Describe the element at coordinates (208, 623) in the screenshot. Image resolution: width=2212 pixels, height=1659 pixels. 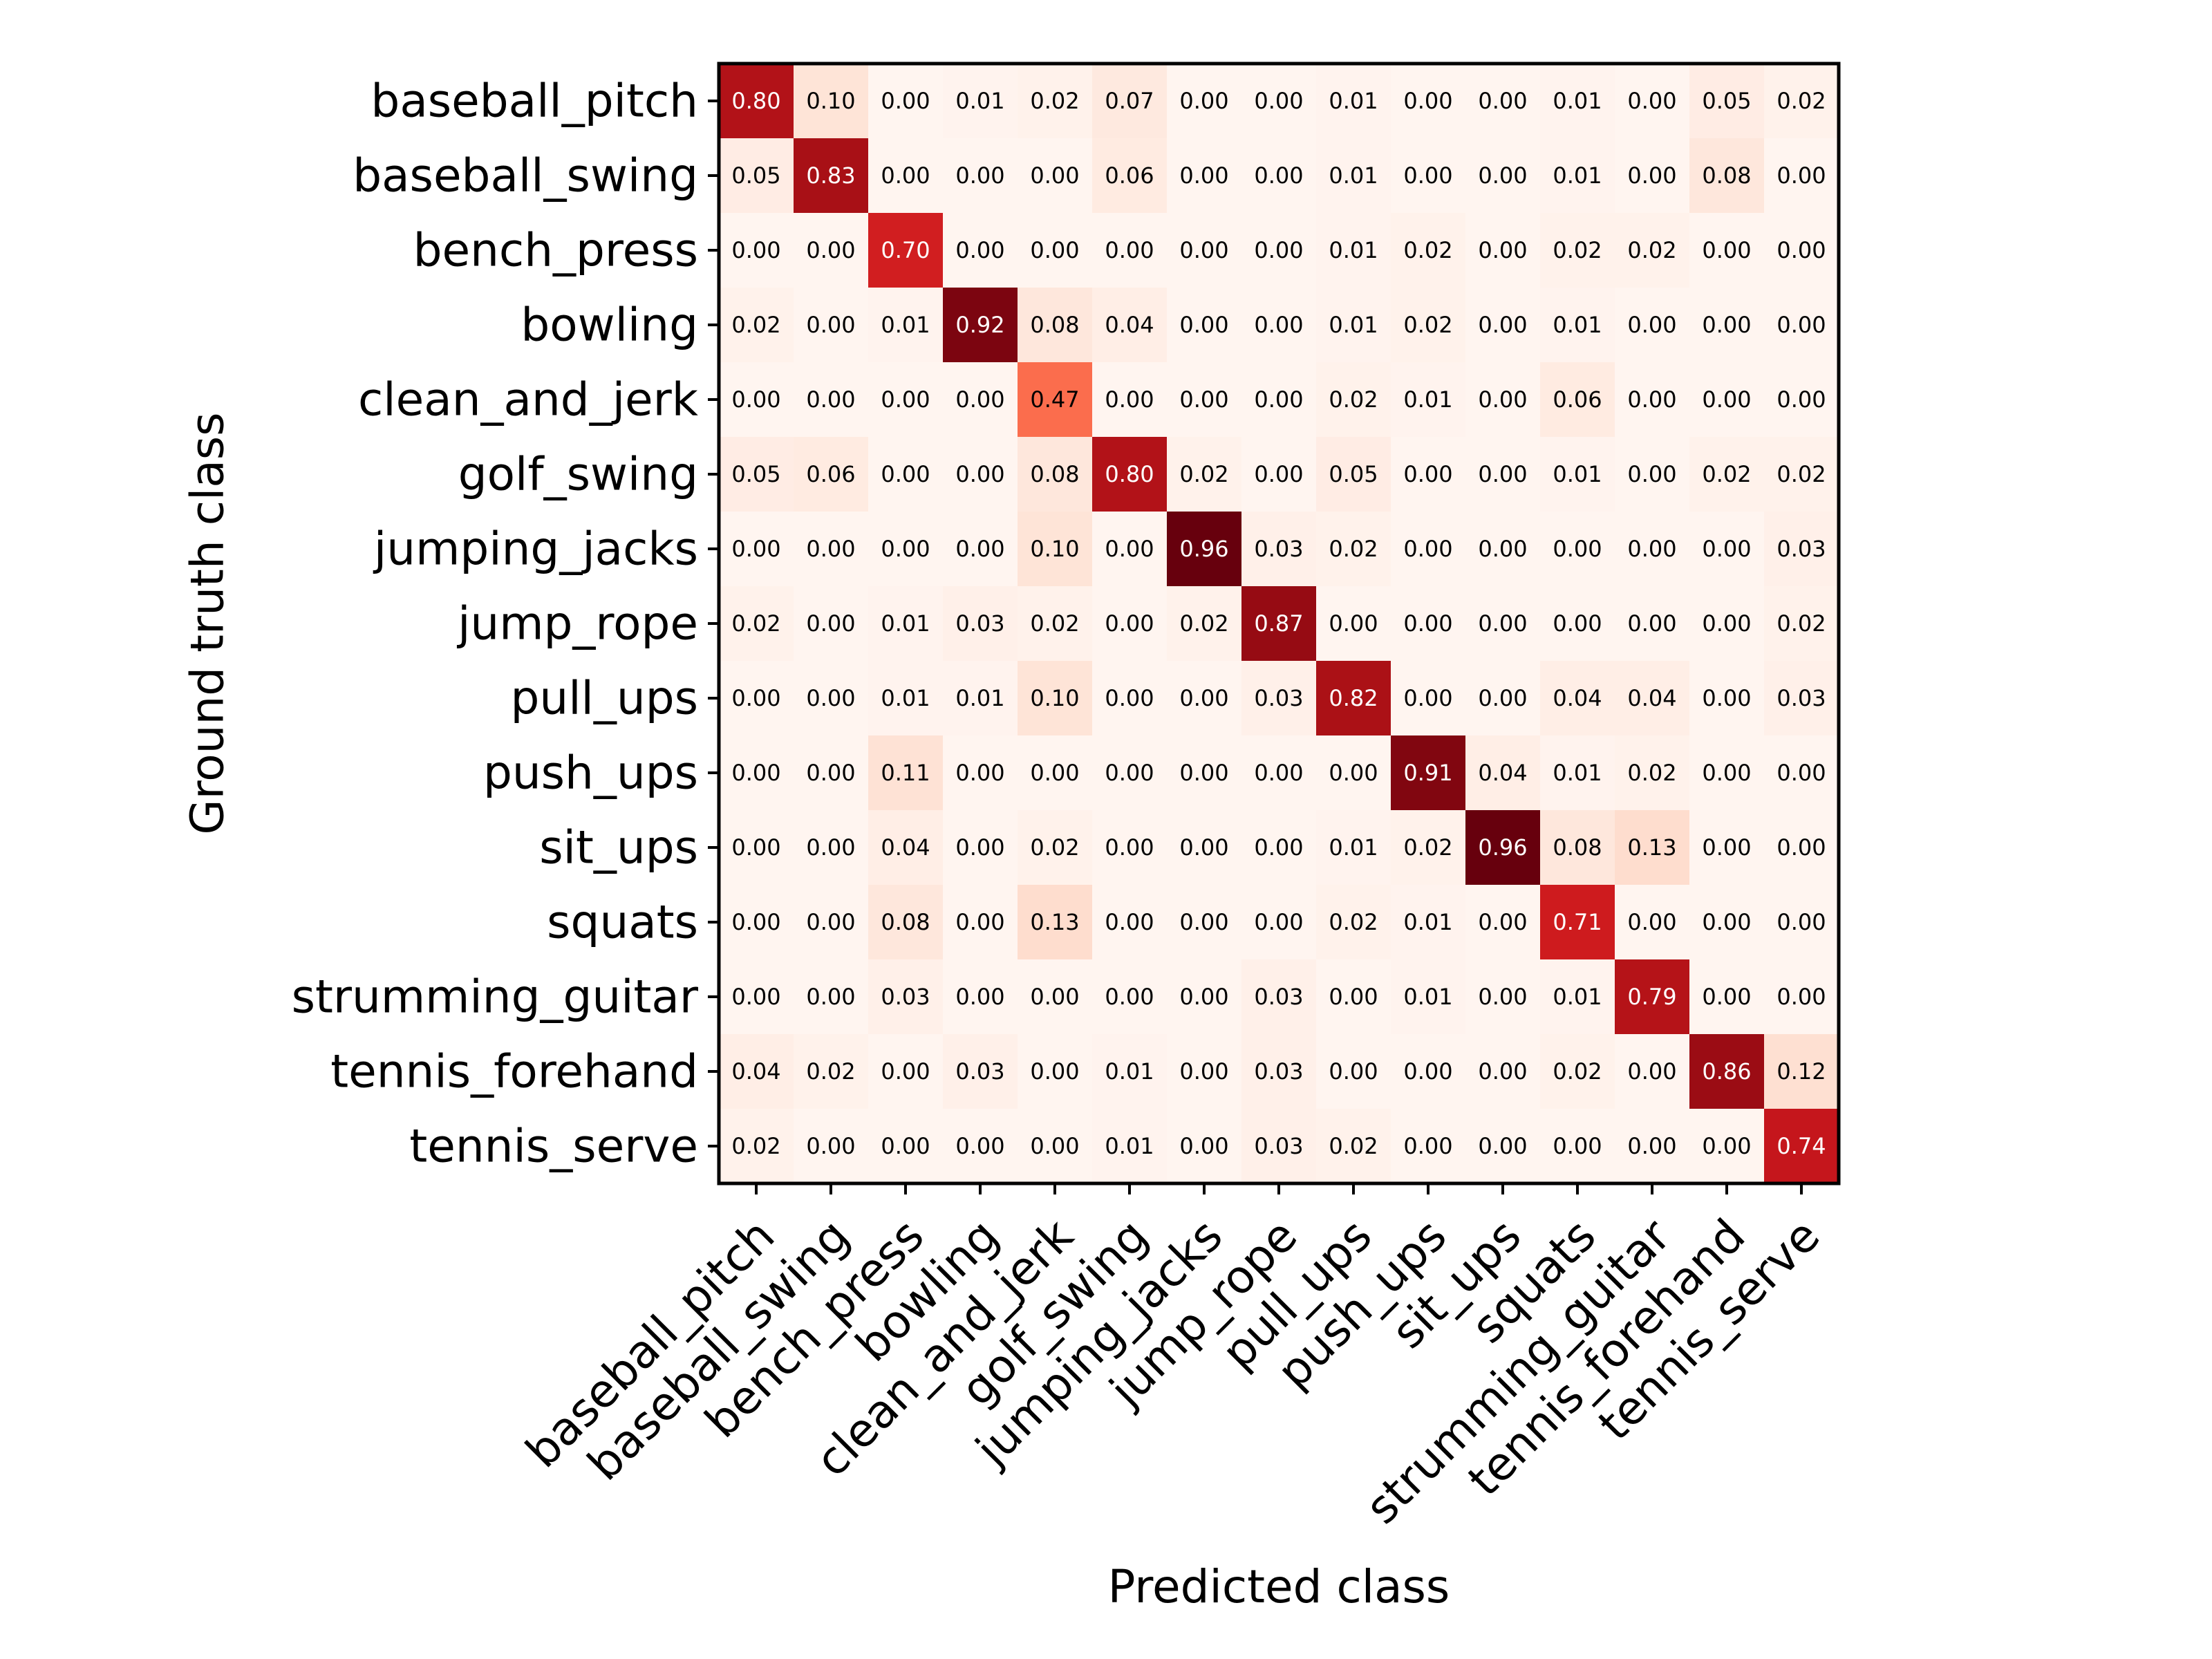
I see `y-axis-label: Ground truth class` at that location.